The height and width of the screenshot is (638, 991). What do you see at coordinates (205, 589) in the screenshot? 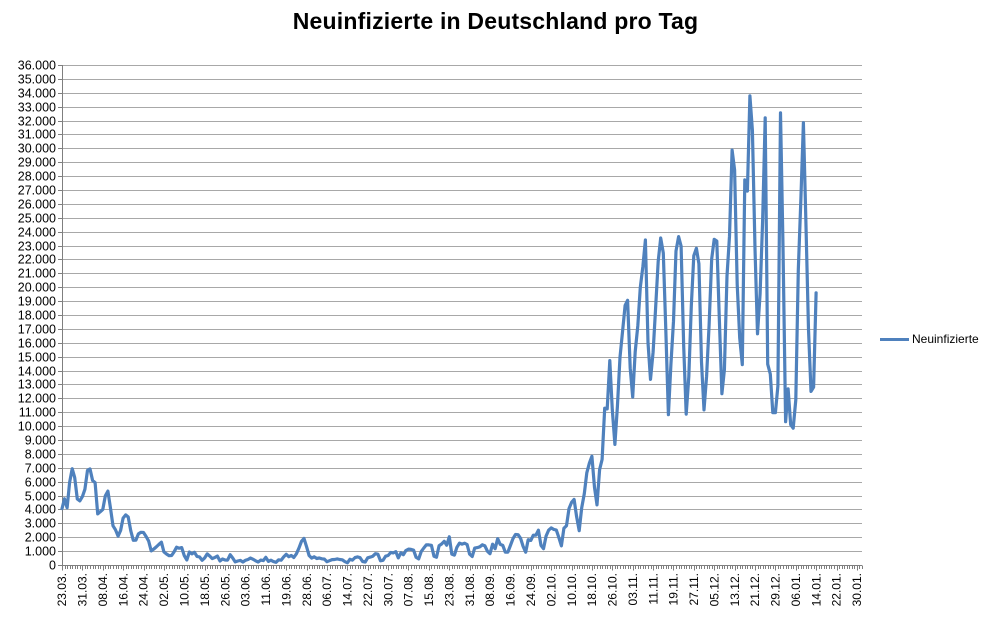
I see `svg-text: 18.05.` at bounding box center [205, 589].